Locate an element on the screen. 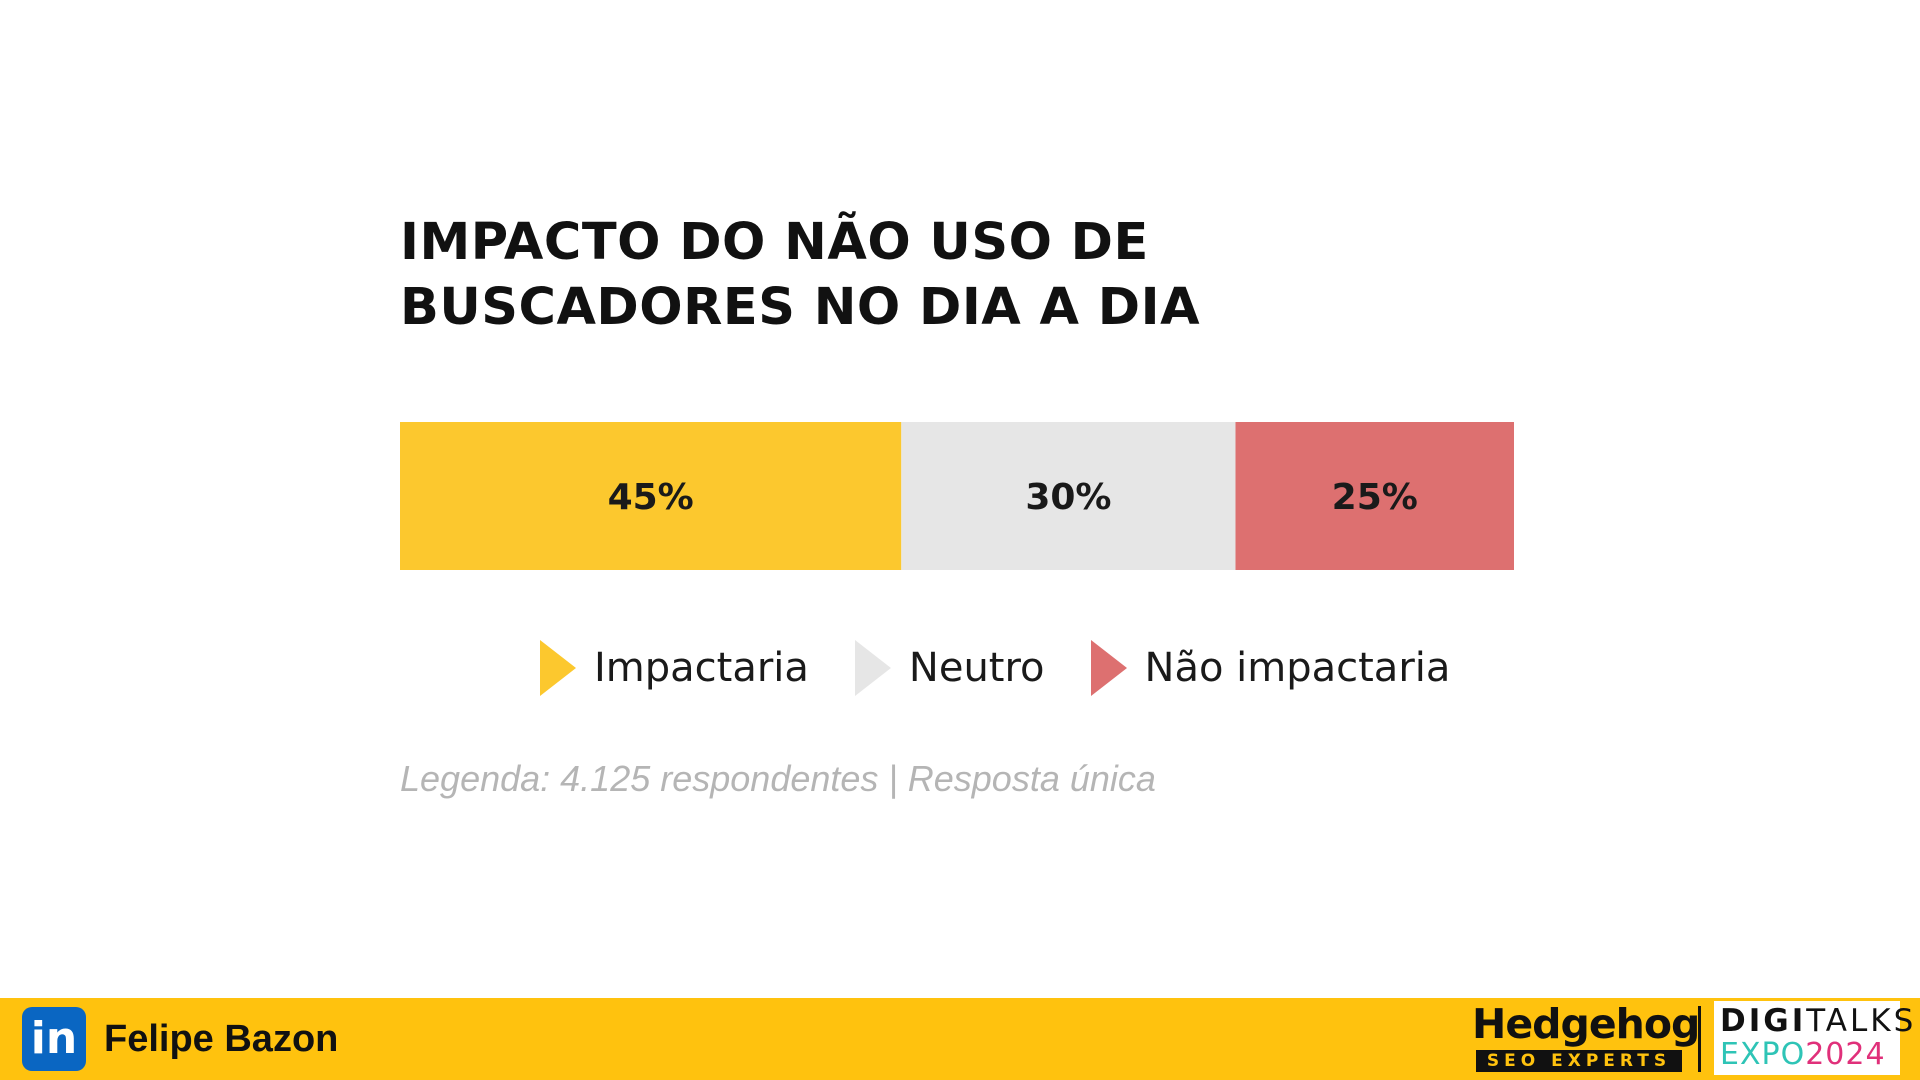  legend-marker-impactaria-icon is located at coordinates (558, 668).